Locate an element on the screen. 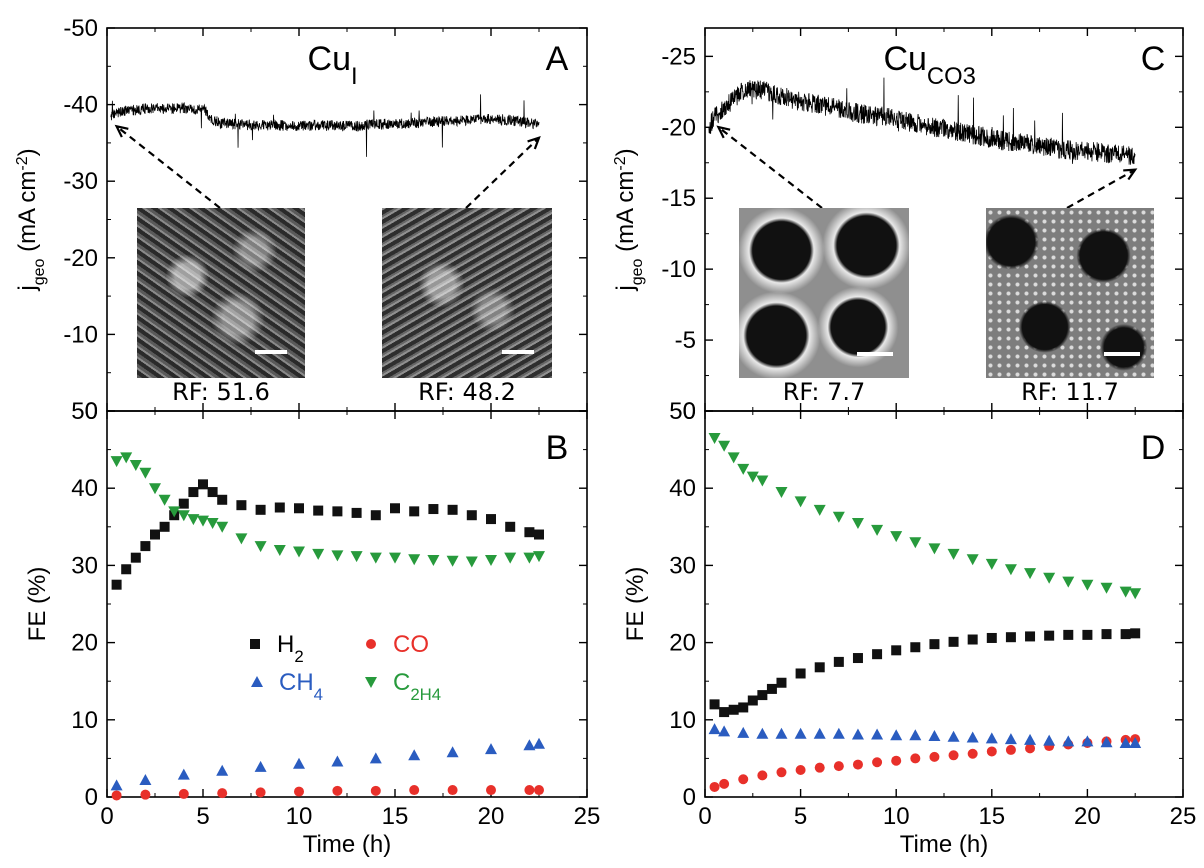  x-tick-label: 5 is located at coordinates (202, 816).